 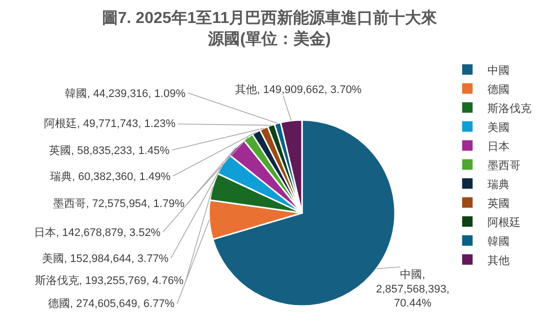 What do you see at coordinates (413, 289) in the screenshot?
I see `data-label: 中國, 2,857,568,393, 70.44%` at bounding box center [413, 289].